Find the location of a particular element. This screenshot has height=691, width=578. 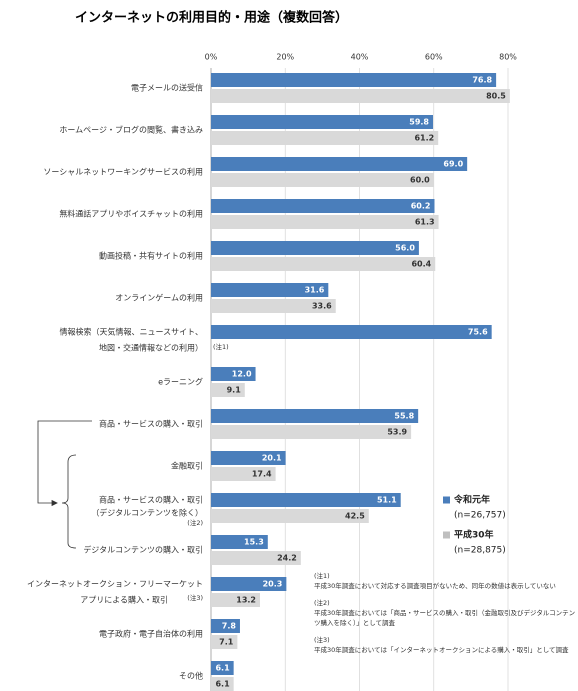

x-tick-label: 80% is located at coordinates (508, 57).